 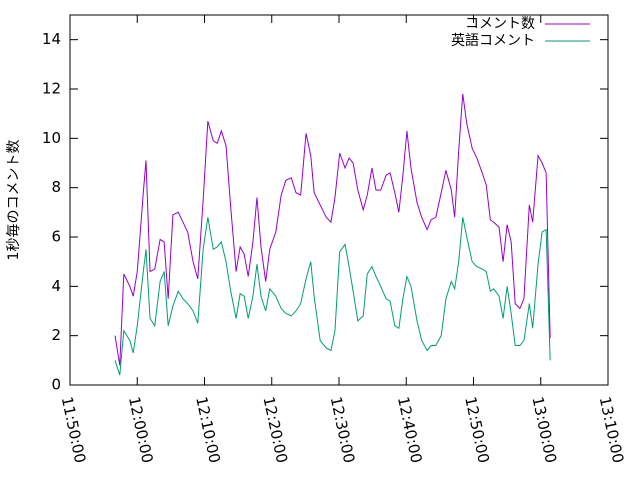 What do you see at coordinates (56, 385) in the screenshot?
I see `y-tick-label: 0` at bounding box center [56, 385].